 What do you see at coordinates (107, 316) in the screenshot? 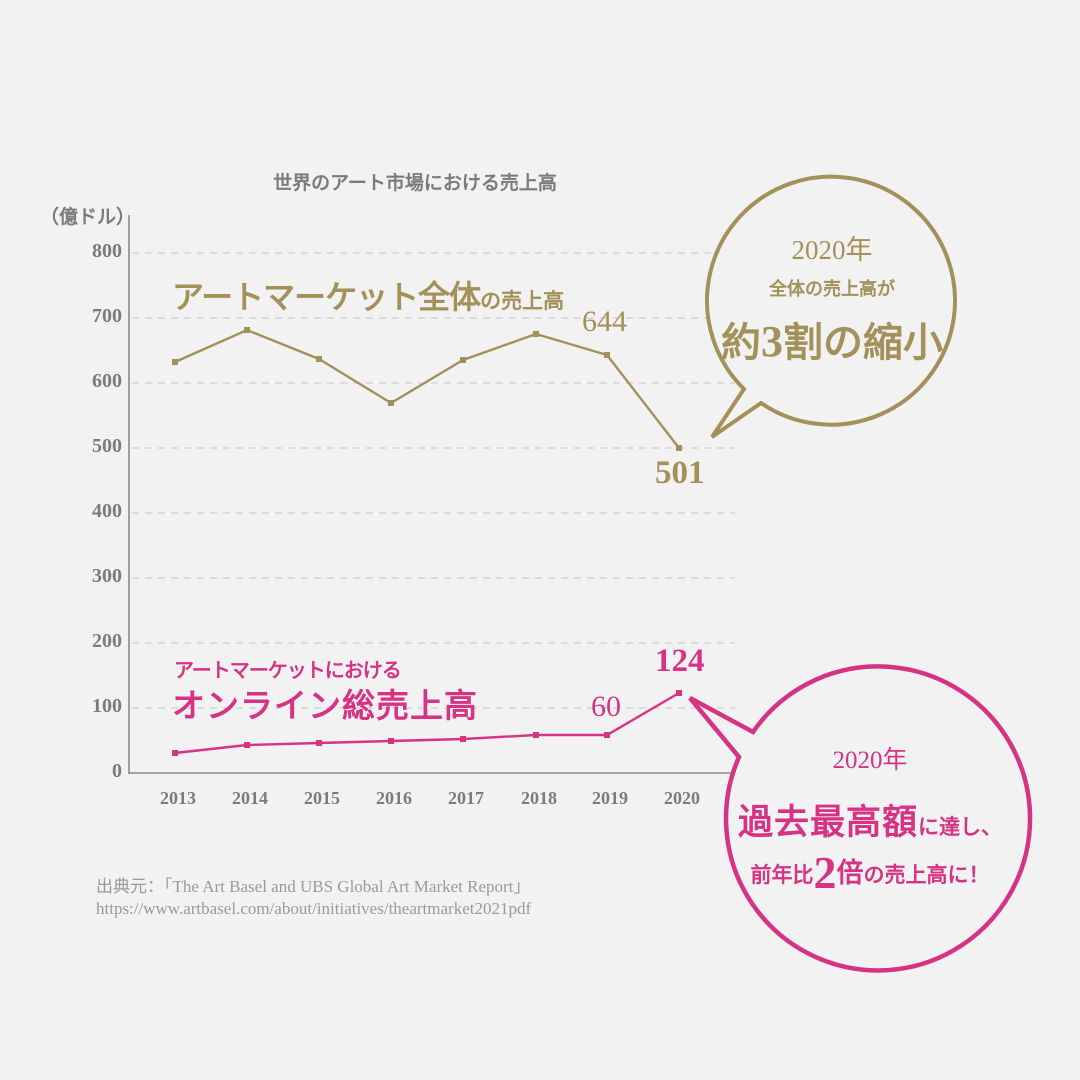
I see `y-tick-label: 700` at bounding box center [107, 316].